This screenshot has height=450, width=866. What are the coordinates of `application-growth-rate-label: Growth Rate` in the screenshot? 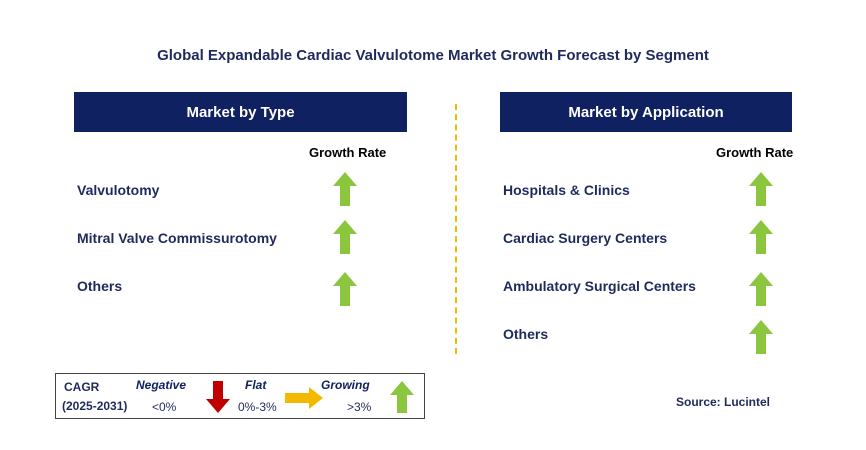 It's located at (755, 152).